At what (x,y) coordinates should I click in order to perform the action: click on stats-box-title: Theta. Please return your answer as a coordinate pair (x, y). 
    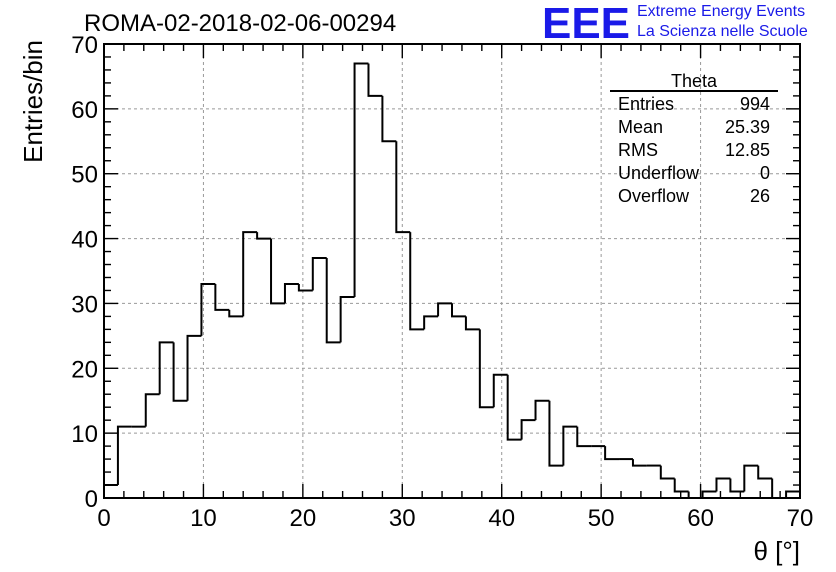
    Looking at the image, I should click on (694, 81).